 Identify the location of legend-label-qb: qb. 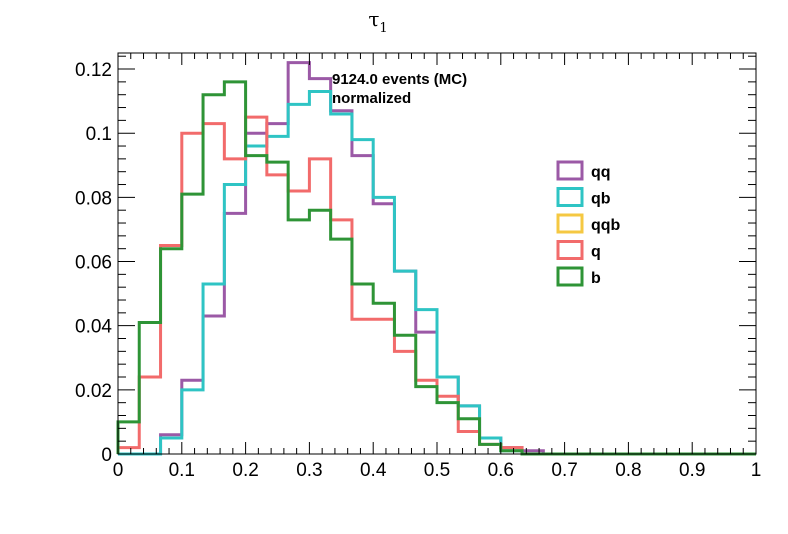
(601, 199).